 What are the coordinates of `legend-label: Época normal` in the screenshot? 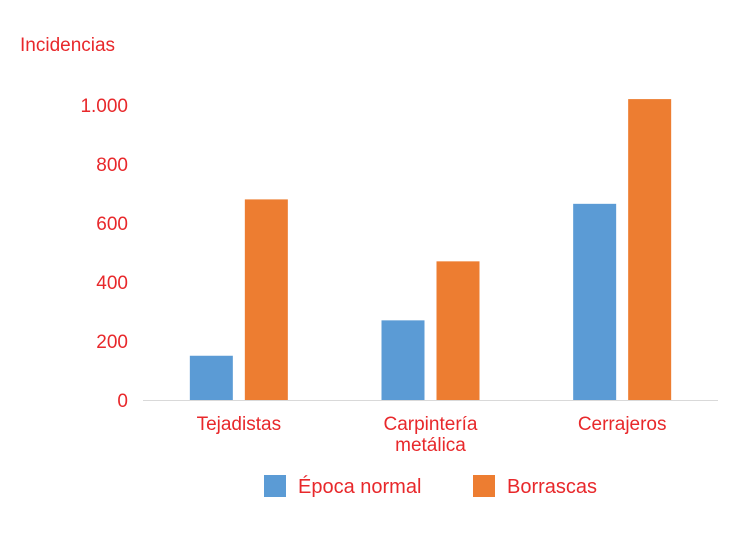 It's located at (359, 486).